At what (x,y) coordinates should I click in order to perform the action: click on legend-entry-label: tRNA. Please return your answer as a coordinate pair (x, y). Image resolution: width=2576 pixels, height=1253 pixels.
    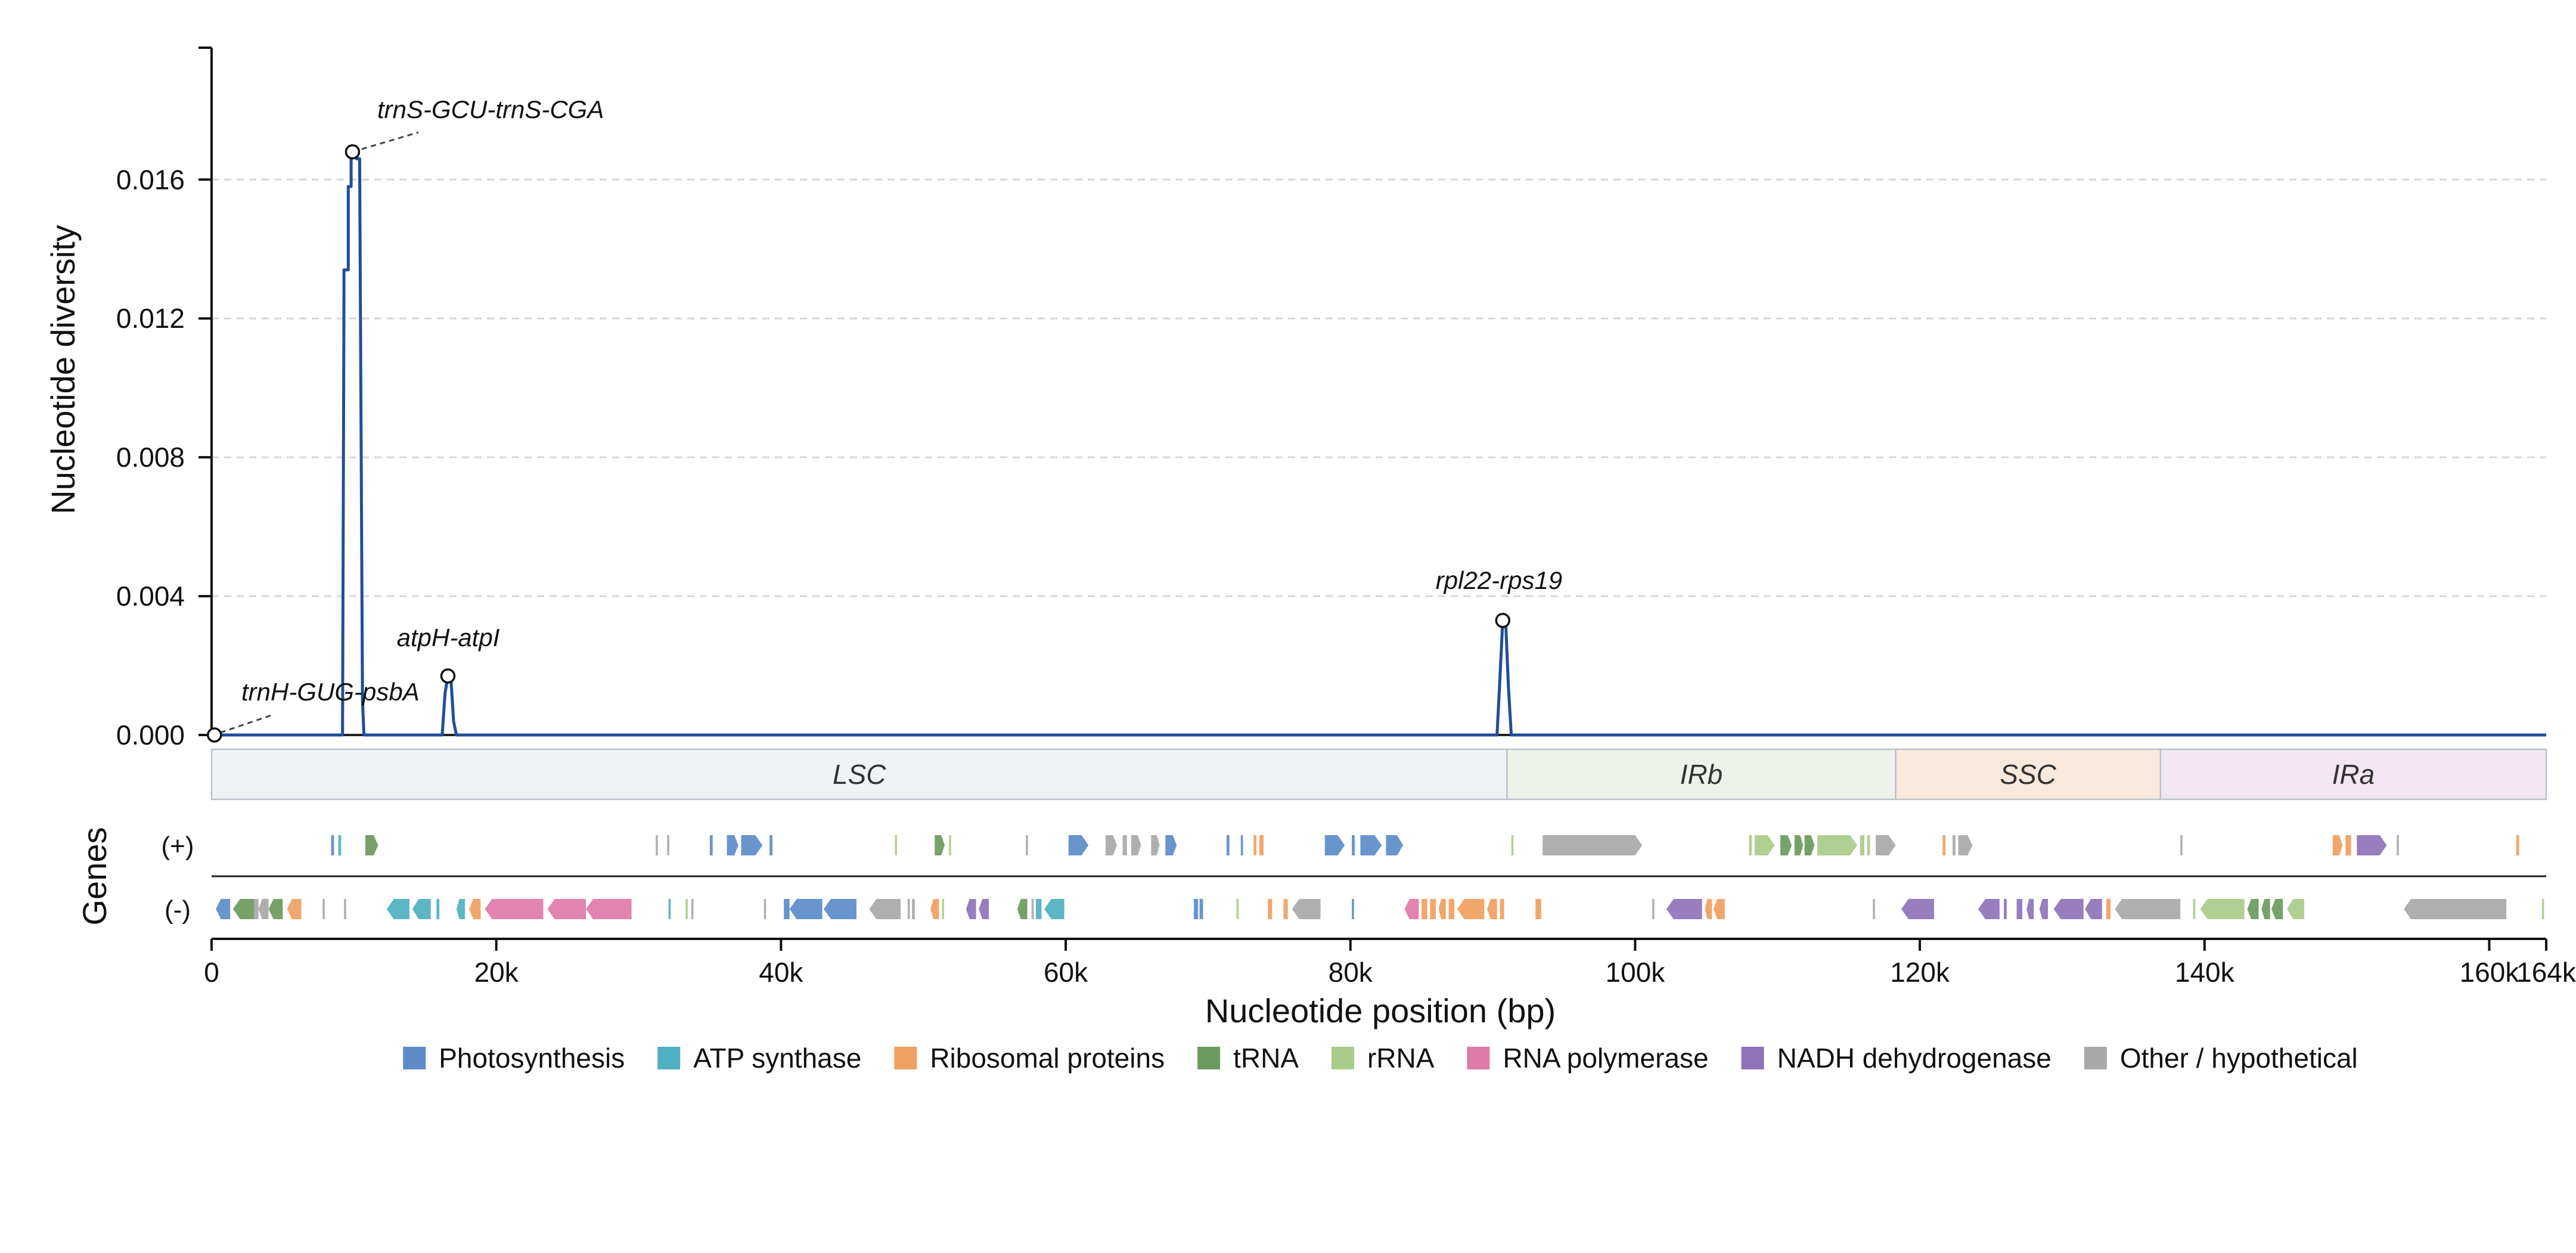
    Looking at the image, I should click on (1266, 1058).